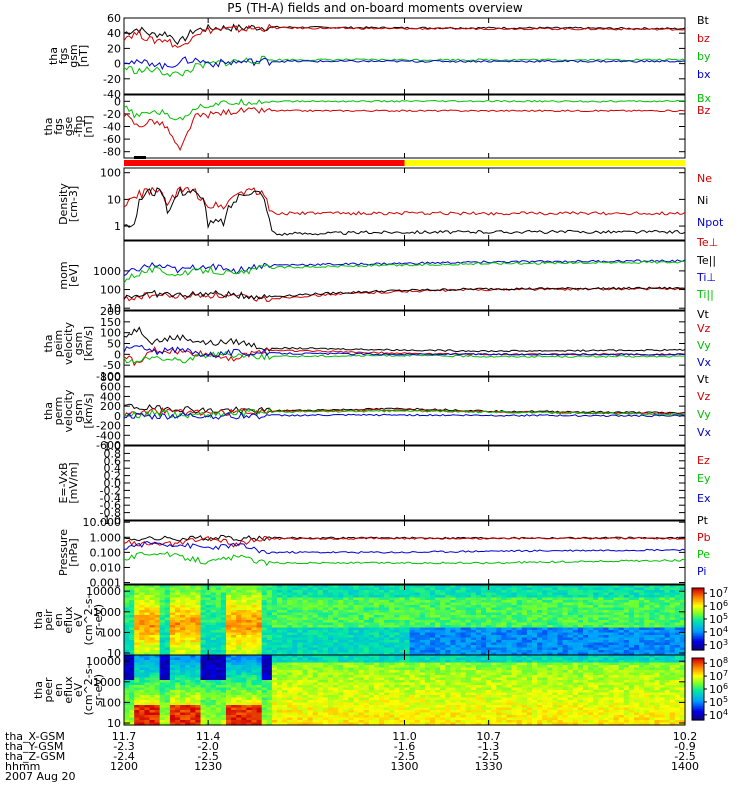 Image resolution: width=750 pixels, height=804 pixels. I want to click on ytick-label: -40, so click(112, 127).